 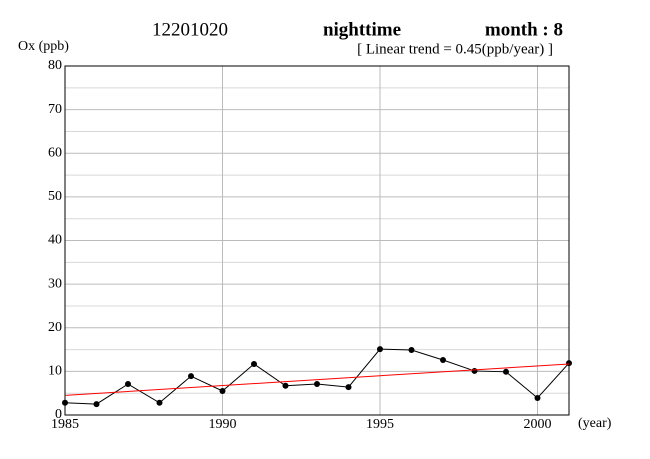 I want to click on y-tick-label: 60, so click(x=55, y=152).